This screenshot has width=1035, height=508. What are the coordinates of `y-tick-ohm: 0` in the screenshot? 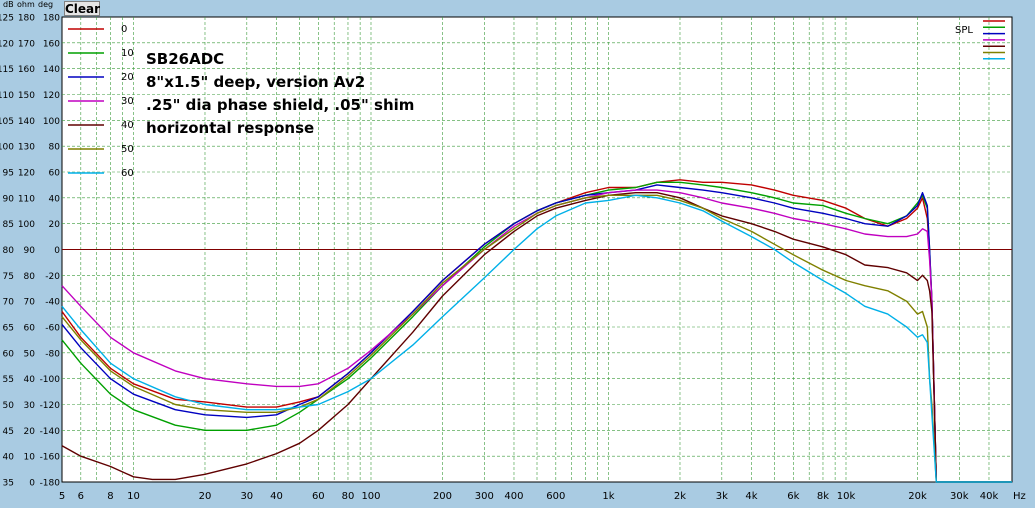 It's located at (32, 484).